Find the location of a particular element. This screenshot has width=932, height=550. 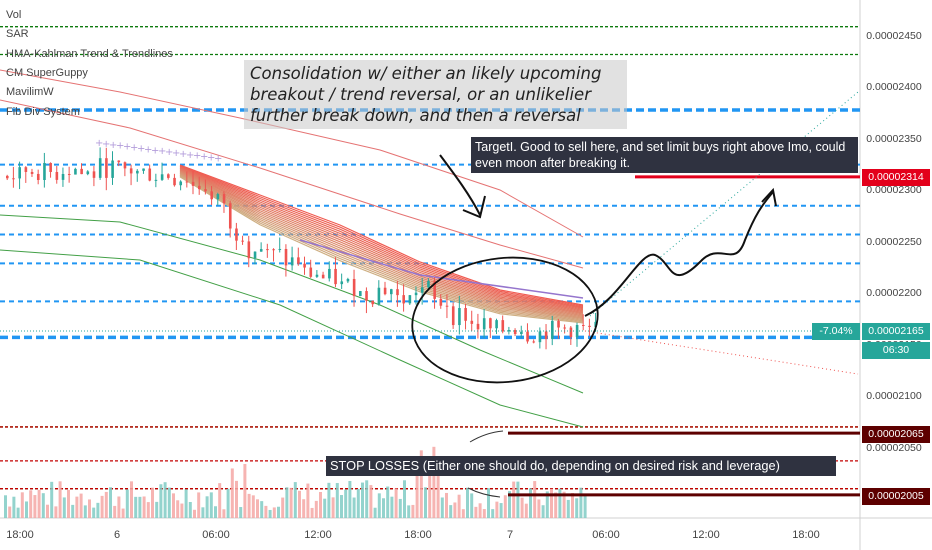

indicator-hma-kahlman: HMA-Kahlman Trend & Trendlines is located at coordinates (89, 54).